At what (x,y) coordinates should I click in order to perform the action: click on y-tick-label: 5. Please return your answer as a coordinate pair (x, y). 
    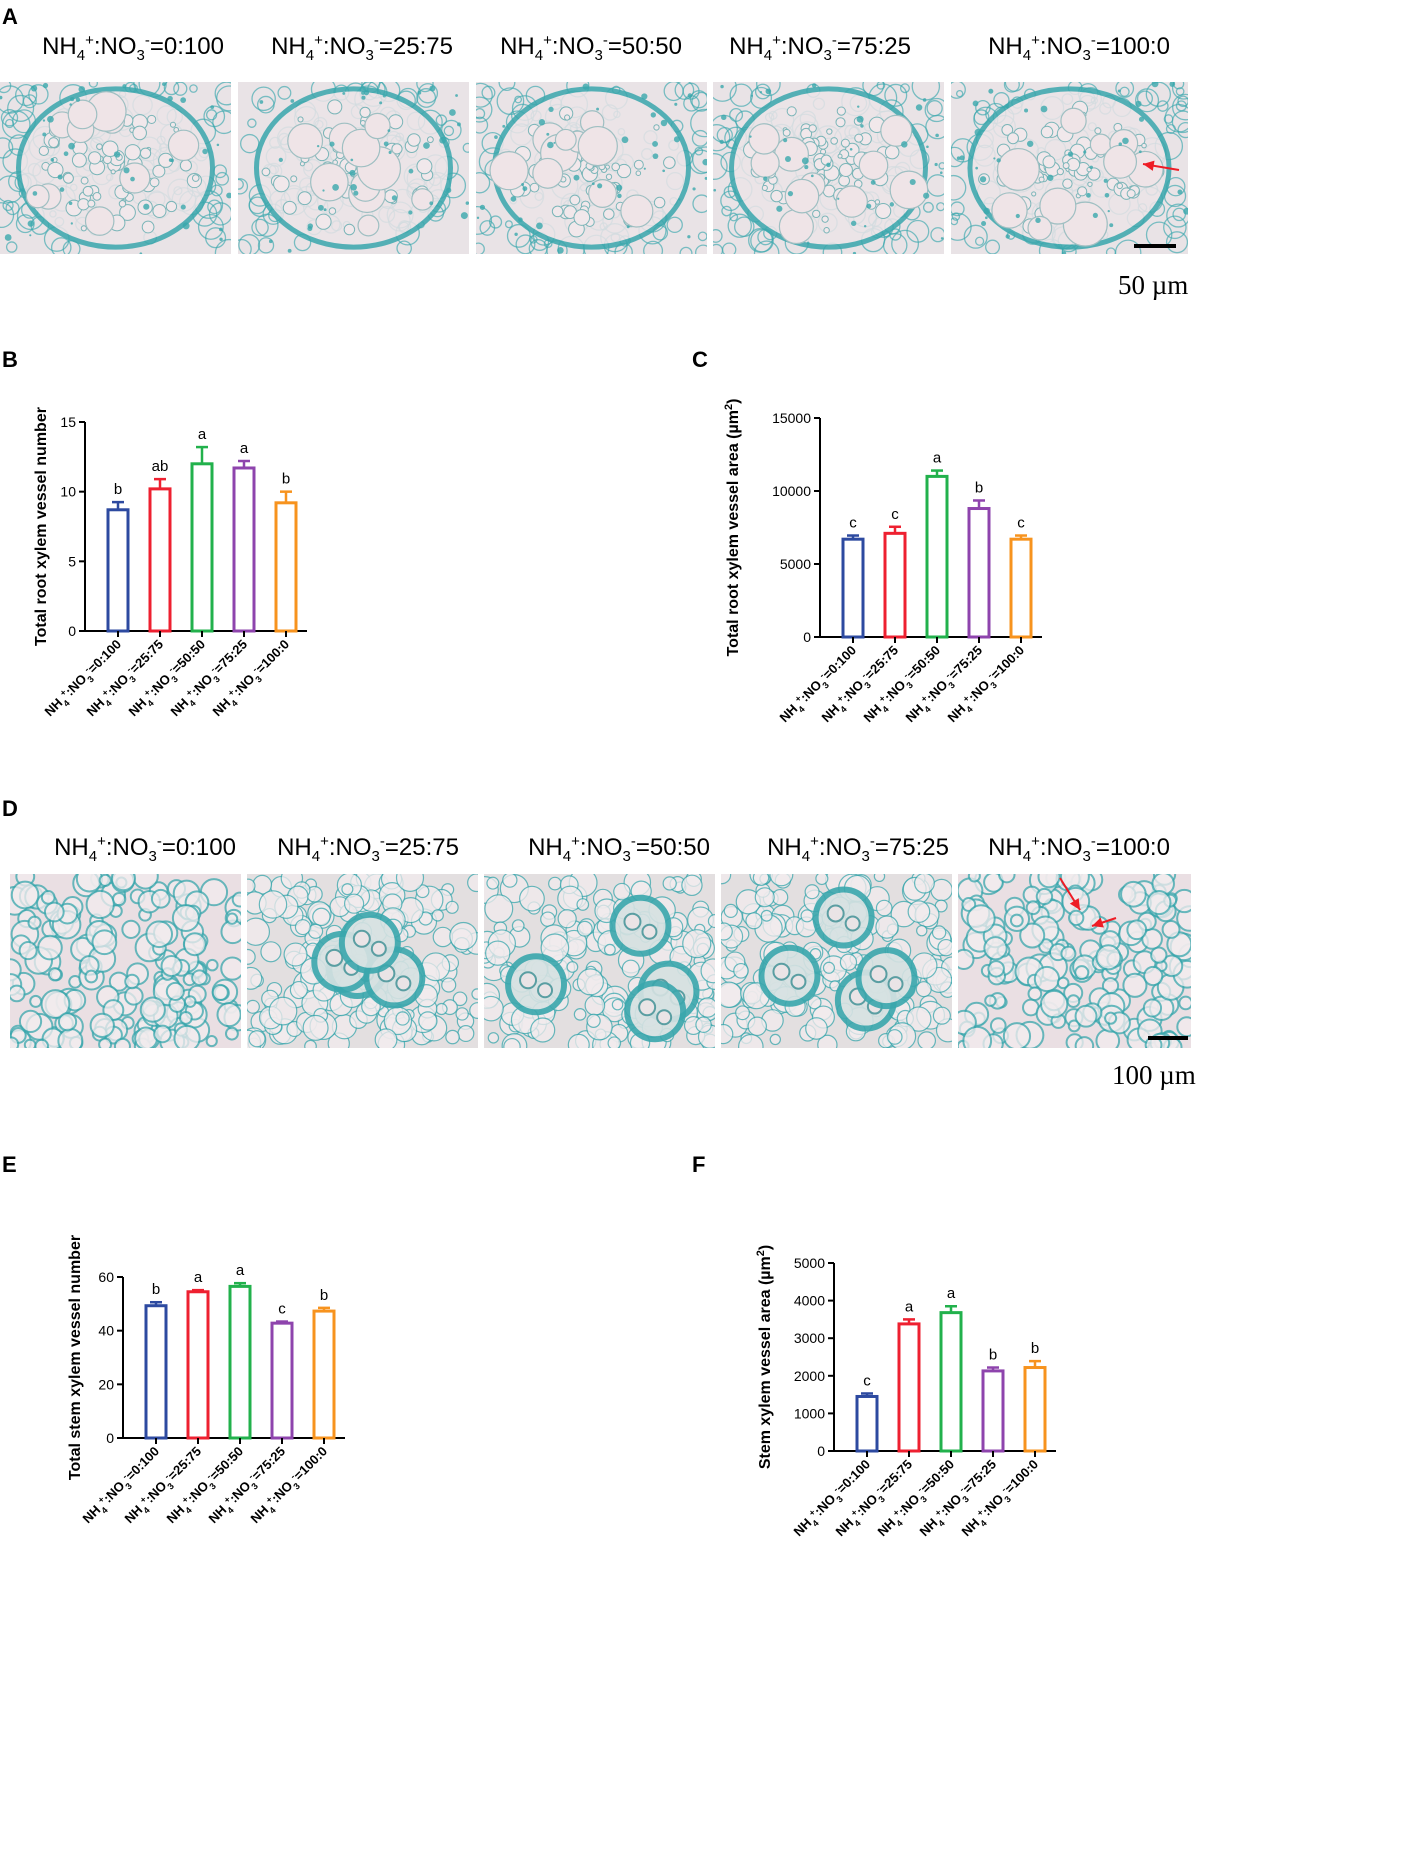
    Looking at the image, I should click on (72, 561).